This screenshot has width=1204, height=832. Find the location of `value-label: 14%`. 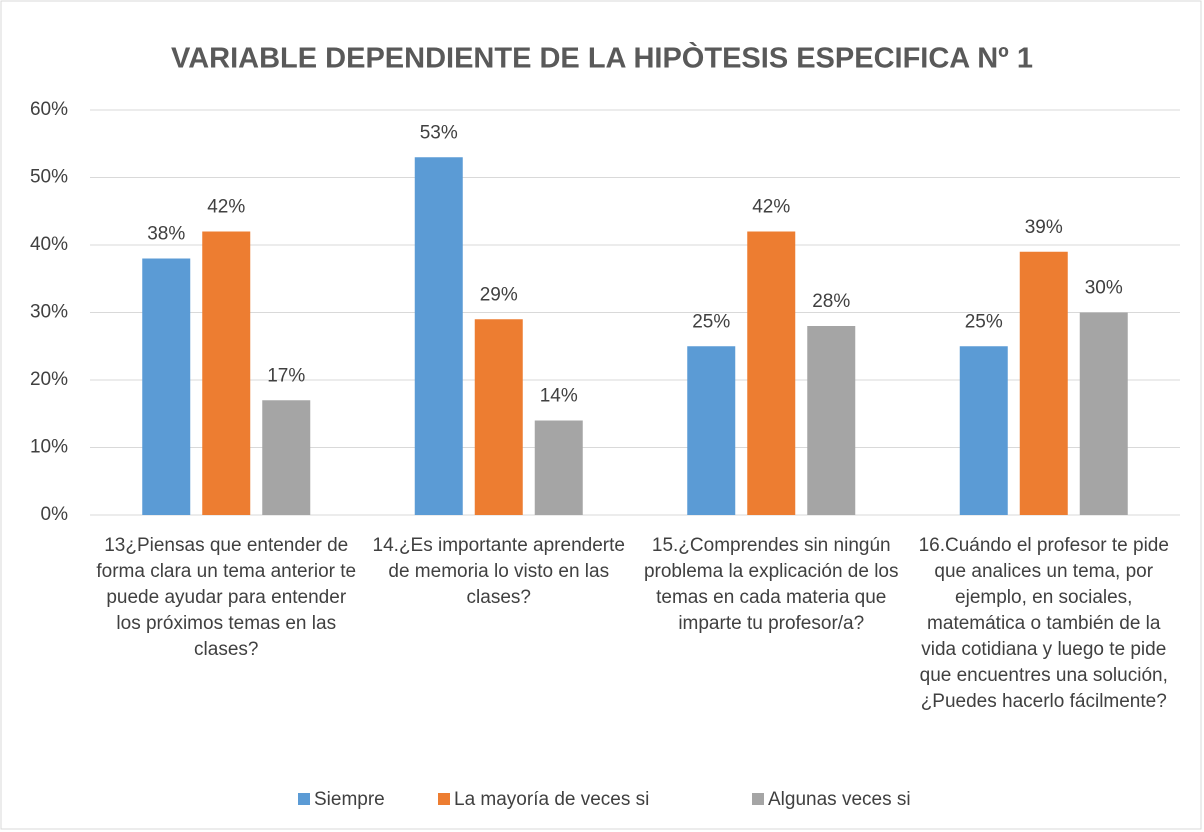

value-label: 14% is located at coordinates (559, 396).